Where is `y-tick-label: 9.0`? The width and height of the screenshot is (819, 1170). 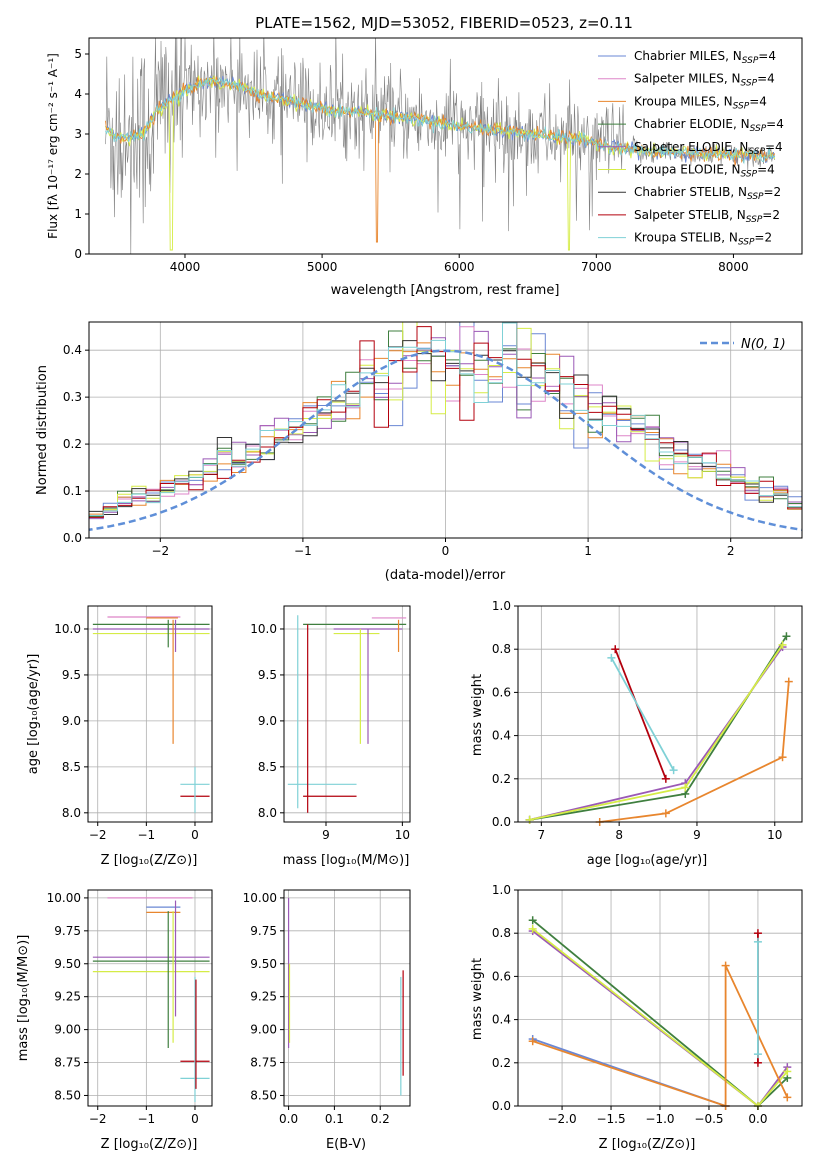 y-tick-label: 9.0 is located at coordinates (267, 721).